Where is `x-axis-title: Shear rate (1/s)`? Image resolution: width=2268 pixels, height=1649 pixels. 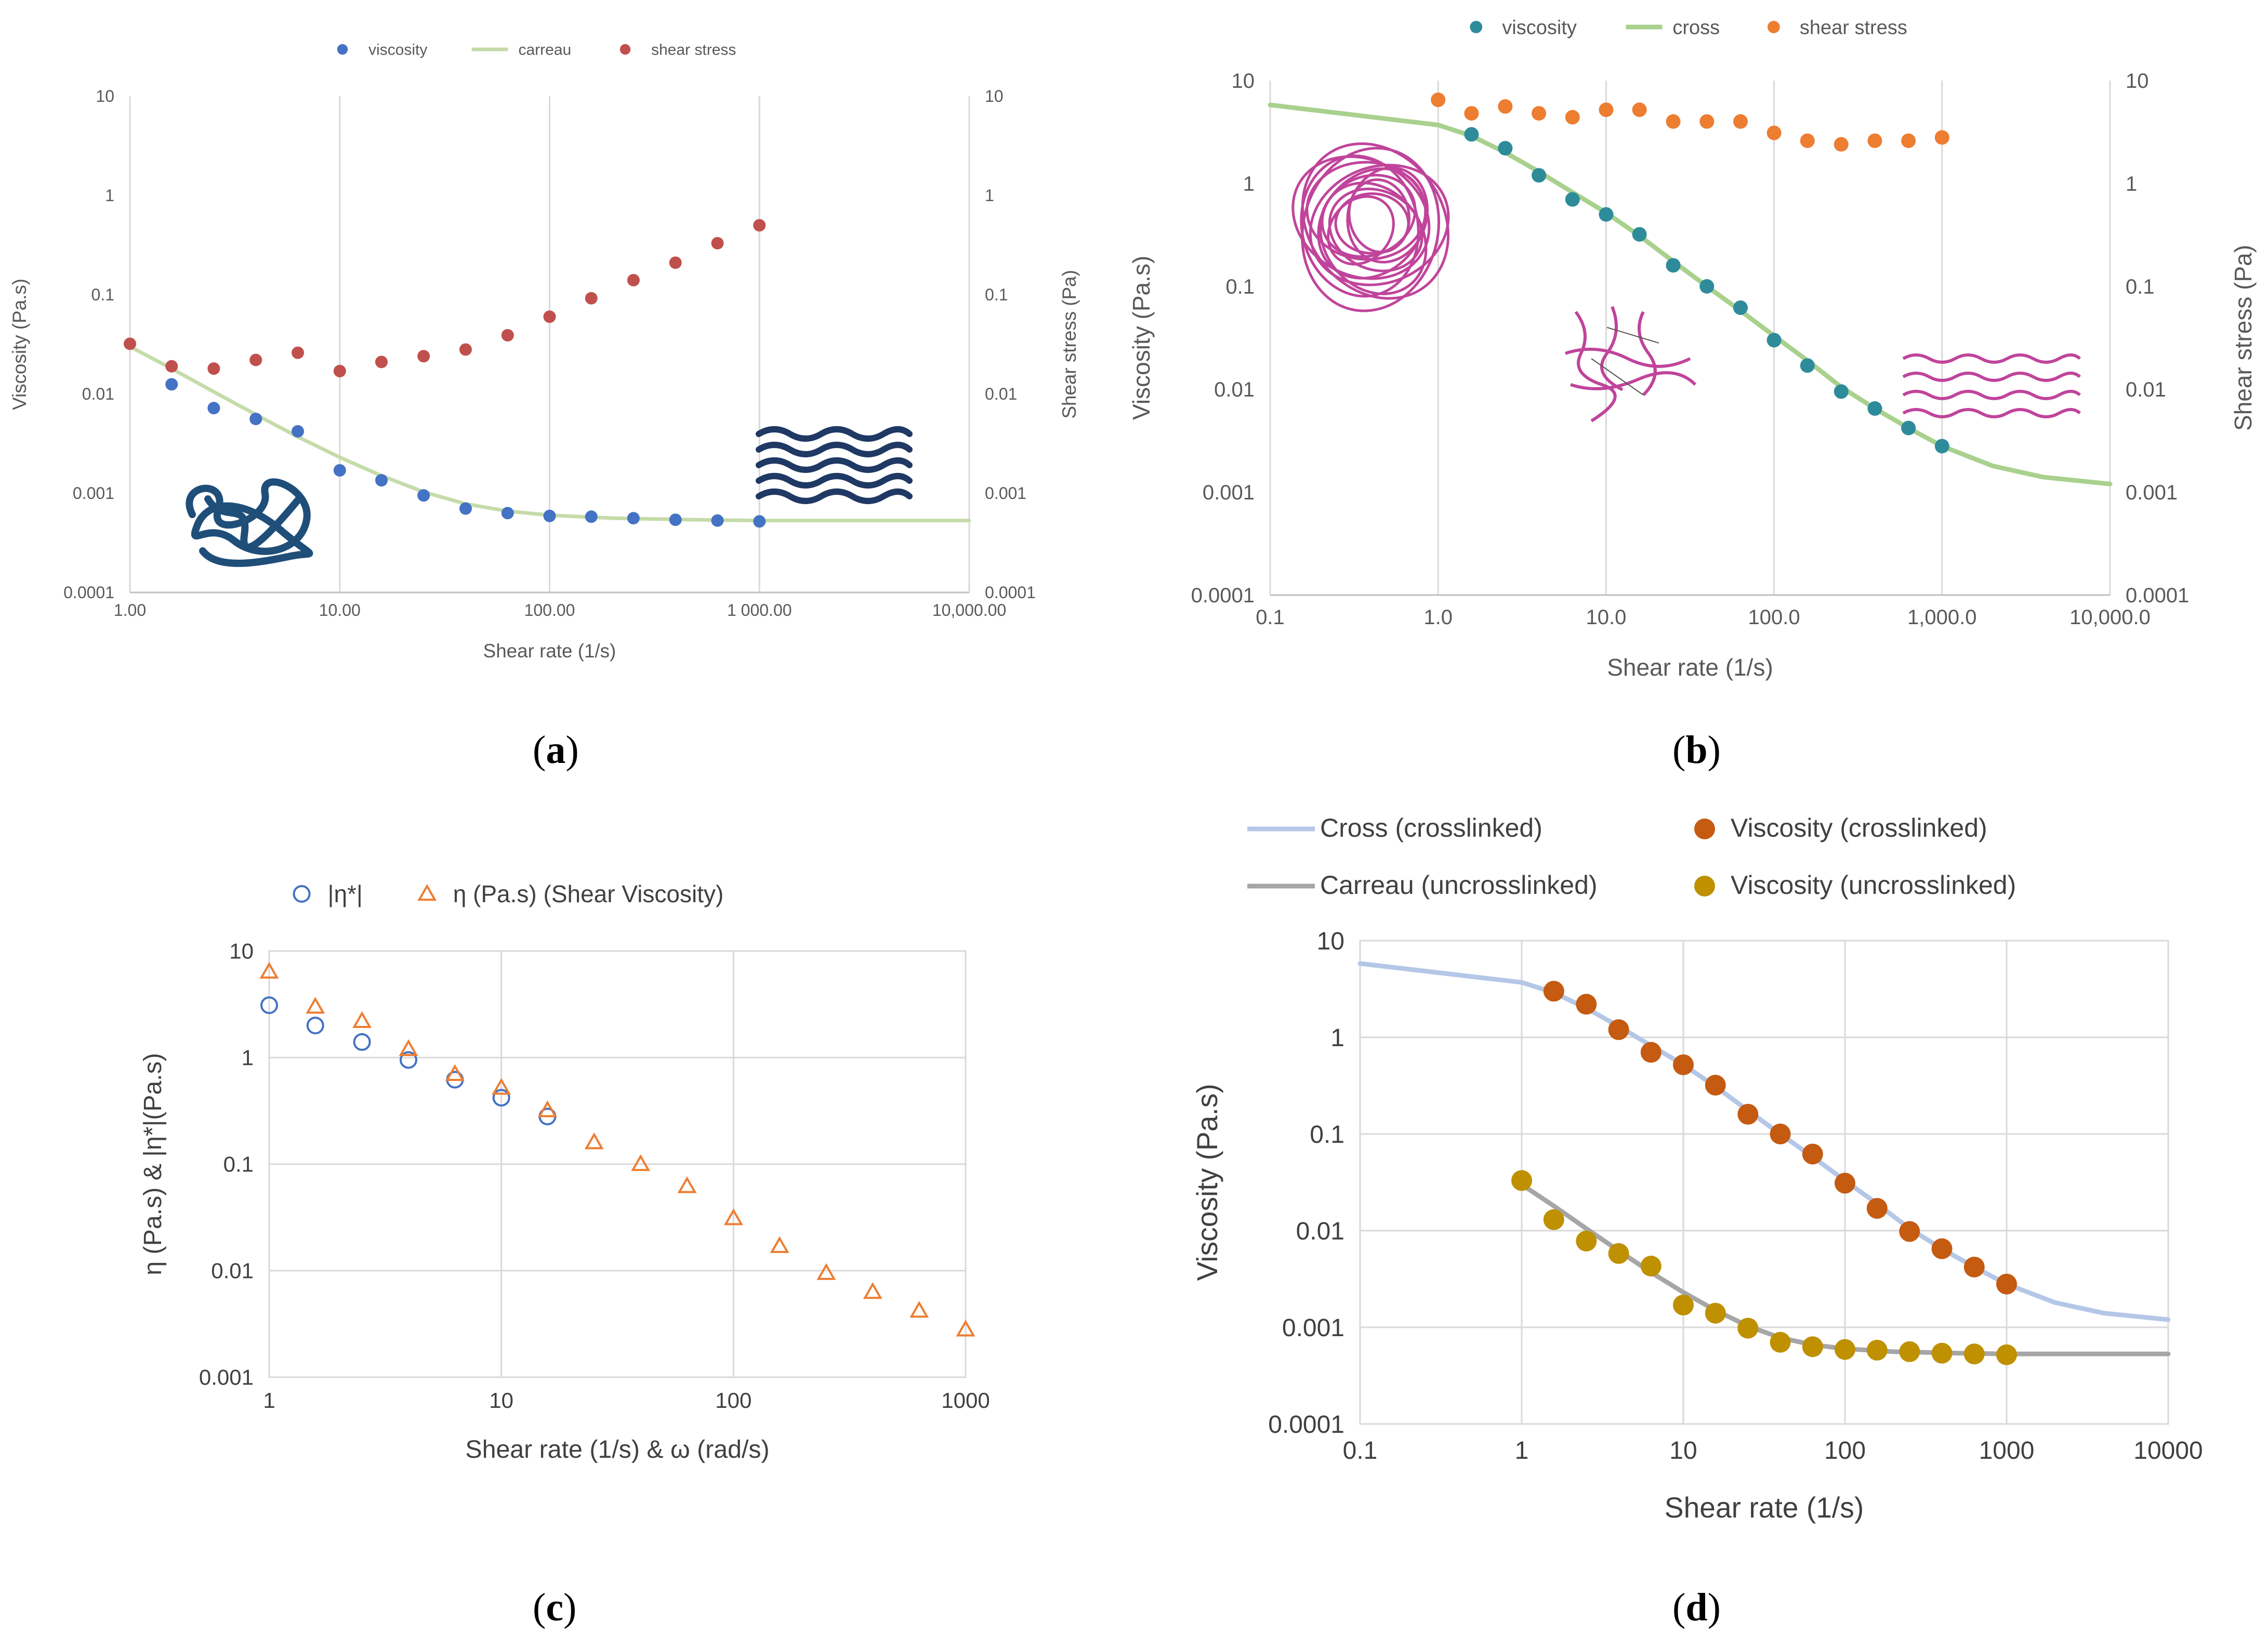 x-axis-title: Shear rate (1/s) is located at coordinates (549, 651).